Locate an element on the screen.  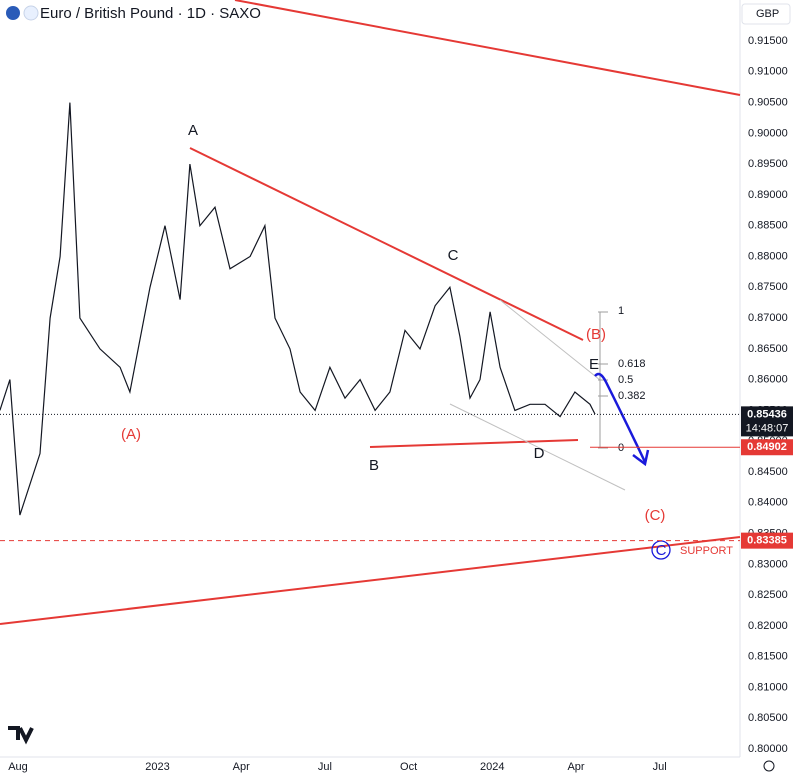
y-tick-label: 0.81500 is located at coordinates (768, 657).